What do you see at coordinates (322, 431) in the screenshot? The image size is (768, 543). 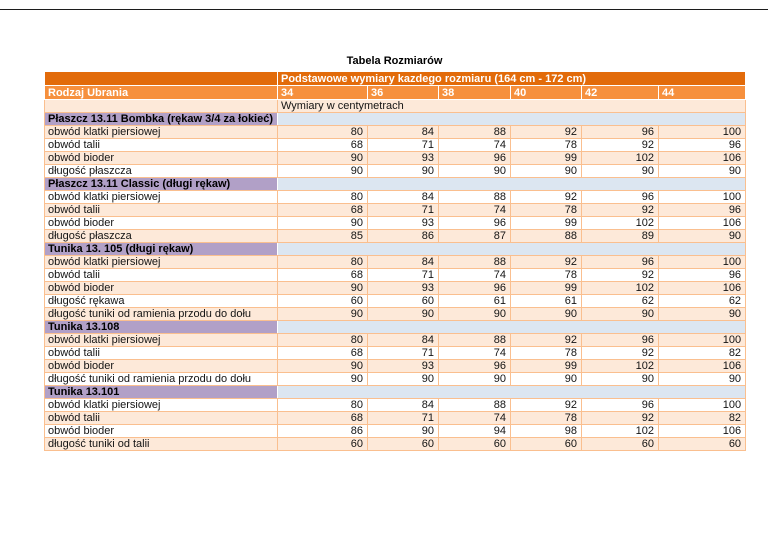 I see `size-value-34: 86` at bounding box center [322, 431].